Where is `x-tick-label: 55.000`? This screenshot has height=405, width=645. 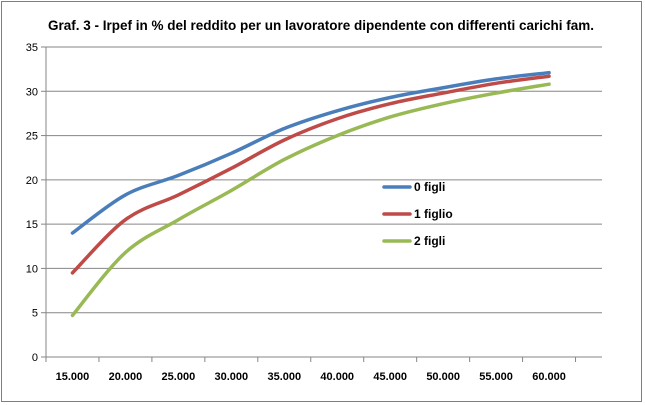
x-tick-label: 55.000 is located at coordinates (496, 377).